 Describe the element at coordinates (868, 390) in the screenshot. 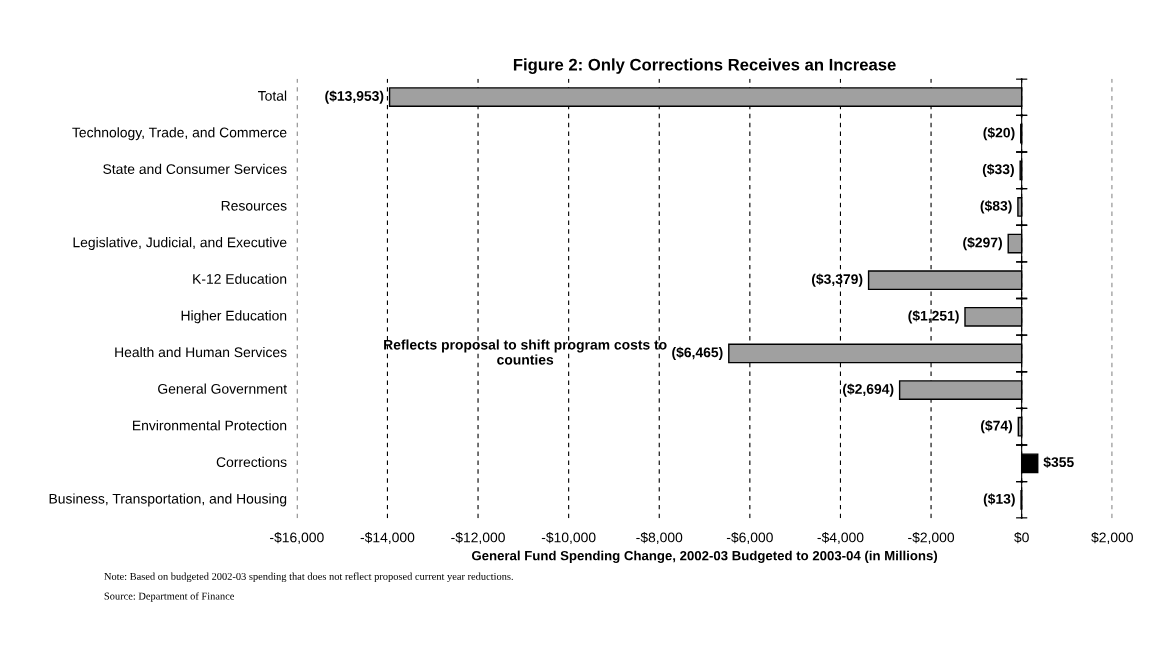

I see `data-label: ($2,694)` at that location.